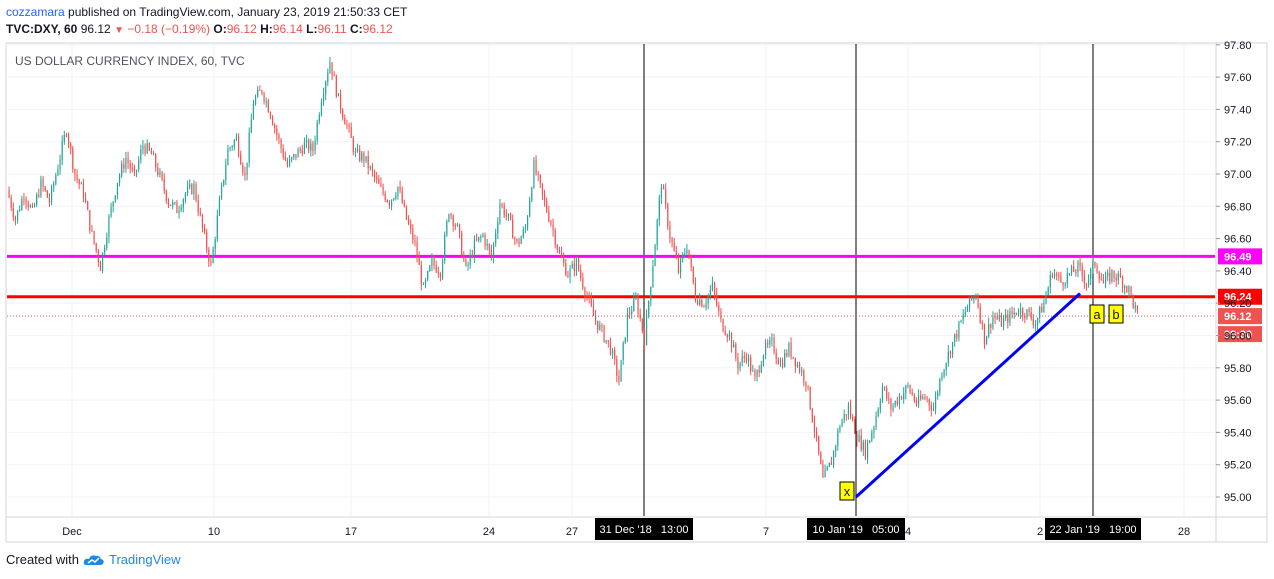 Image resolution: width=1274 pixels, height=579 pixels. I want to click on chart-title: US DOLLAR CURRENCY INDEX, 60, TVC, so click(130, 61).